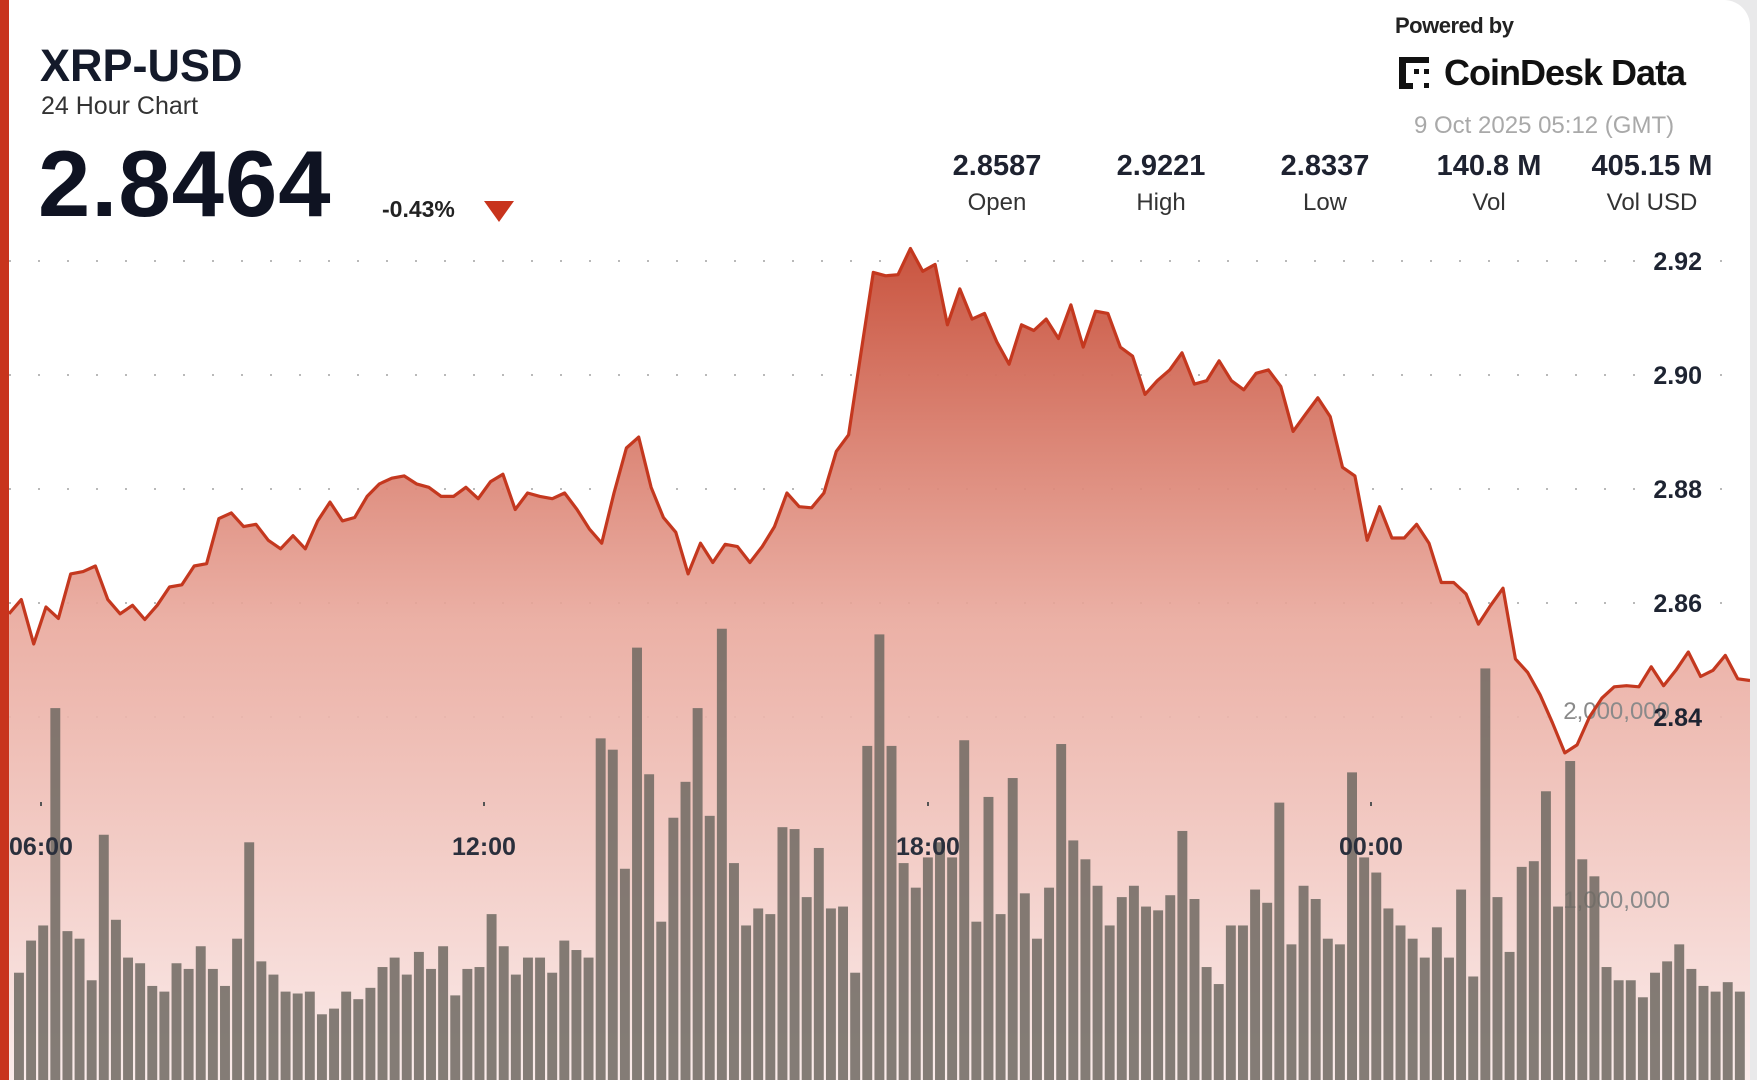 The width and height of the screenshot is (1757, 1080). I want to click on price-axis-label: 2.86, so click(1677, 604).